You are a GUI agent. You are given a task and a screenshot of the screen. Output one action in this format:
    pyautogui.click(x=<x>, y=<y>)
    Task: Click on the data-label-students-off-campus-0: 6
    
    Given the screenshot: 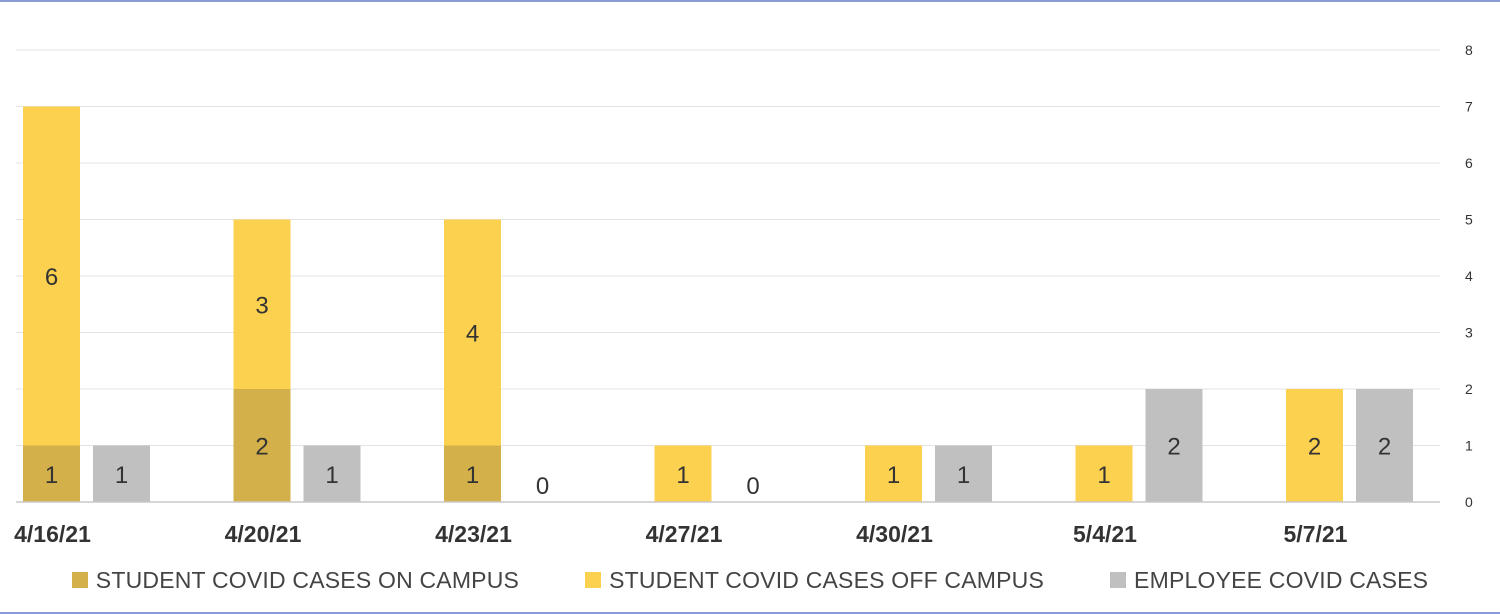 What is the action you would take?
    pyautogui.click(x=51, y=277)
    